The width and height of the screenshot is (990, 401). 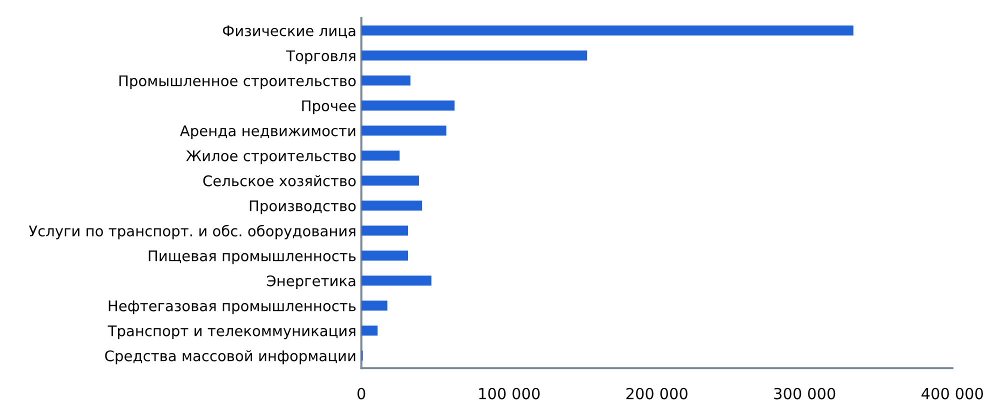 What do you see at coordinates (237, 82) in the screenshot?
I see `y-tick-label: Промышленное строительство` at bounding box center [237, 82].